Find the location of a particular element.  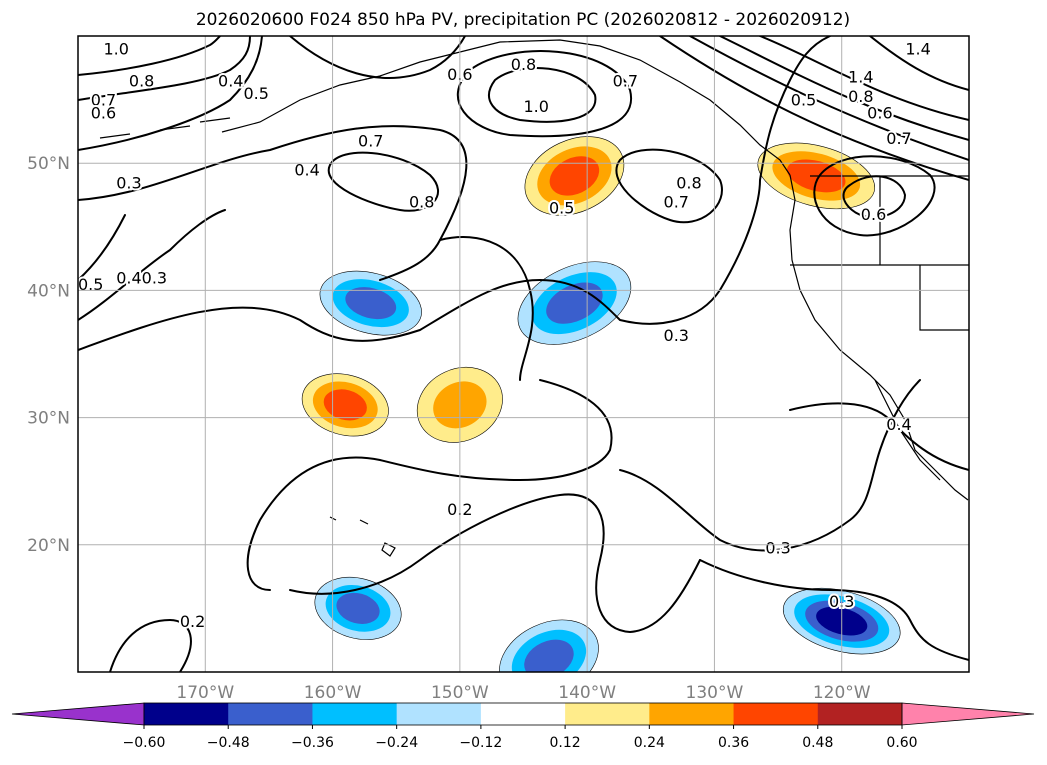

colorbar-label-9: 0.60 is located at coordinates (901, 743).